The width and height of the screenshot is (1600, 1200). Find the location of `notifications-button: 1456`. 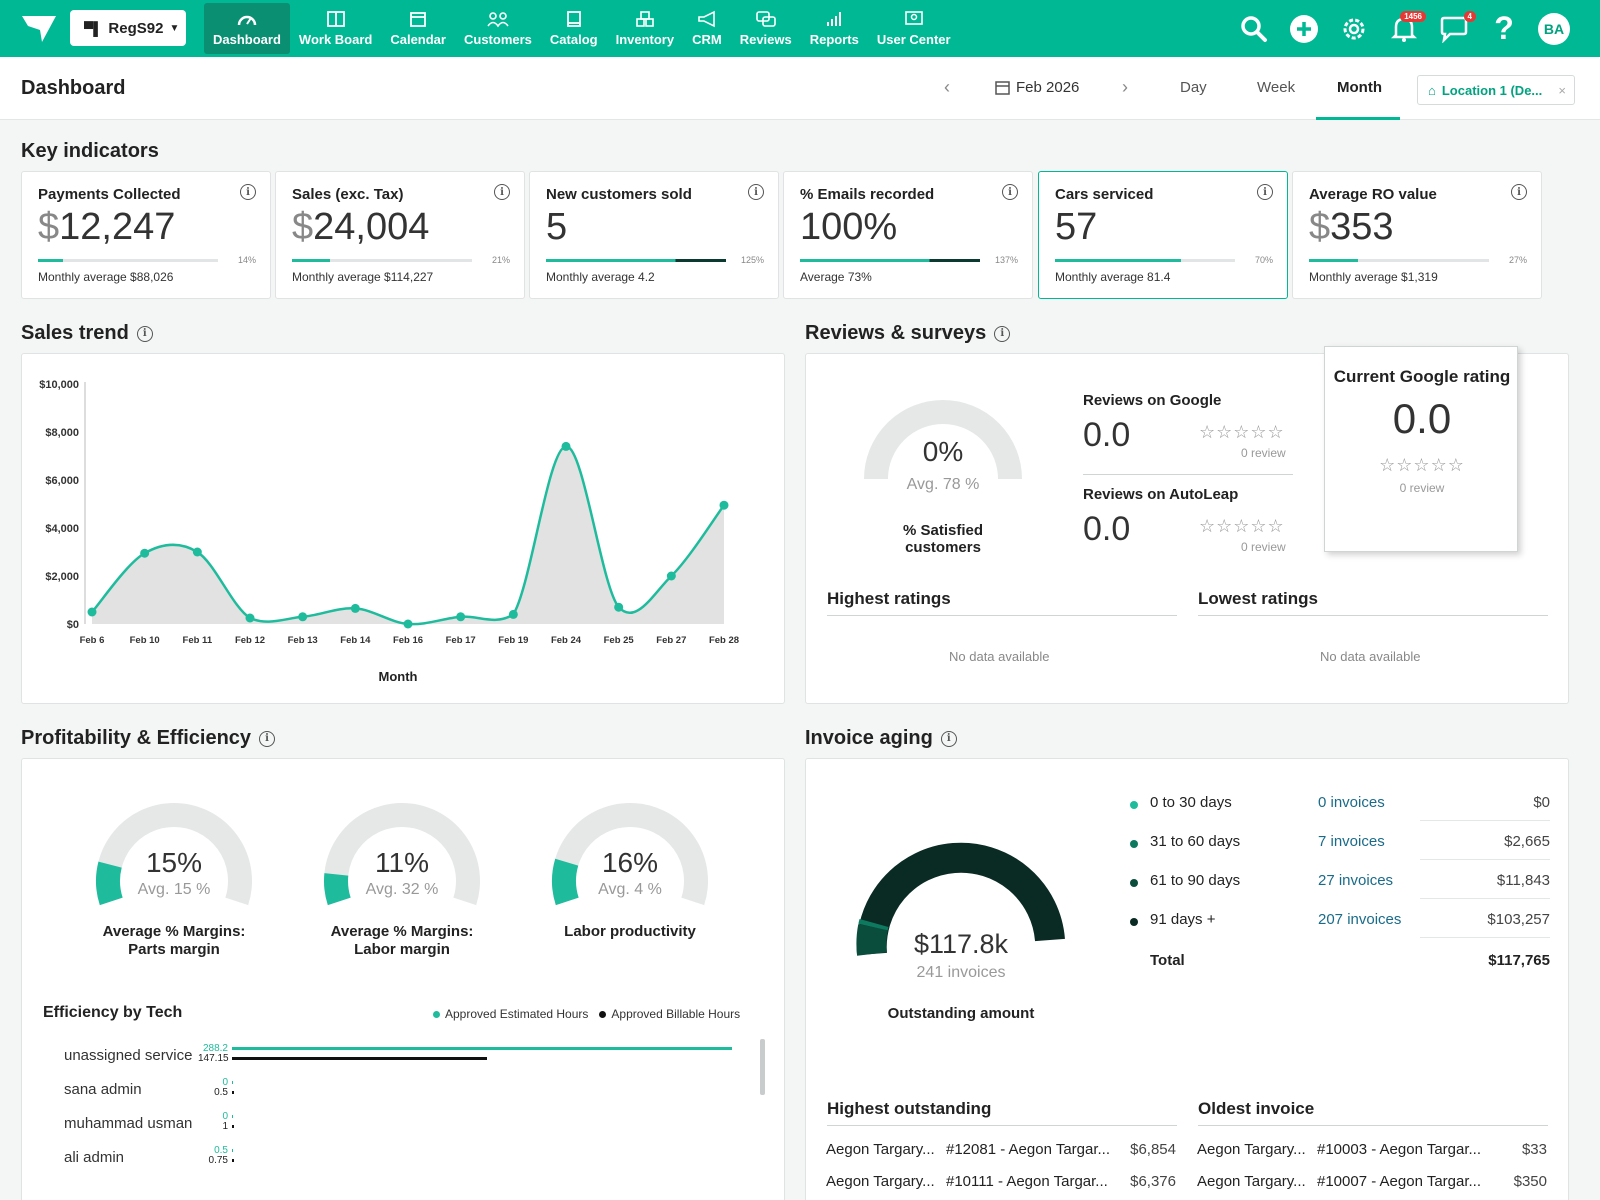

notifications-button: 1456 is located at coordinates (1407, 27).